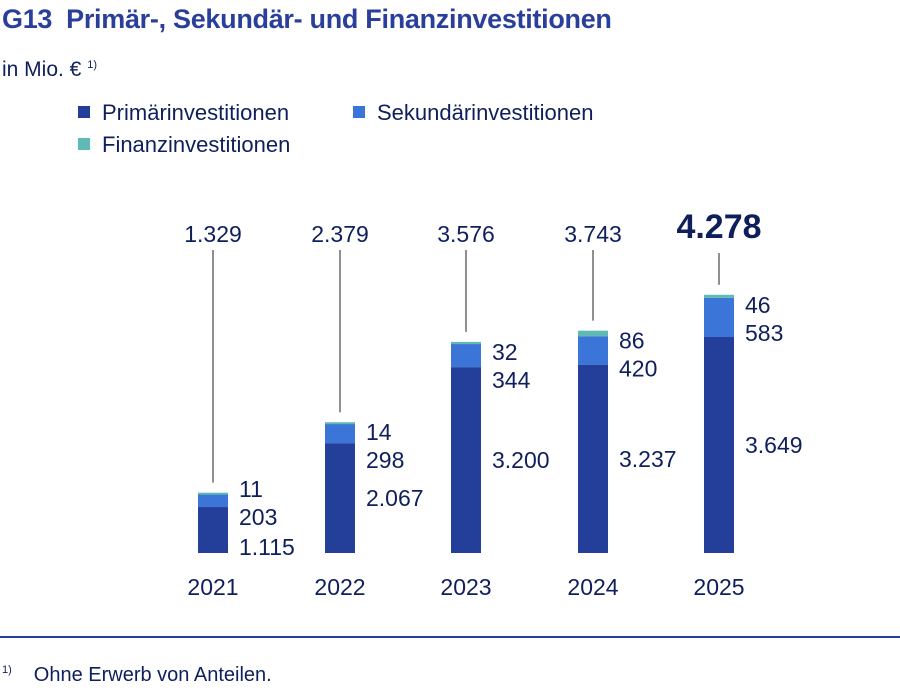 This screenshot has width=900, height=694. What do you see at coordinates (385, 460) in the screenshot?
I see `data-label-secondary-2022: 298` at bounding box center [385, 460].